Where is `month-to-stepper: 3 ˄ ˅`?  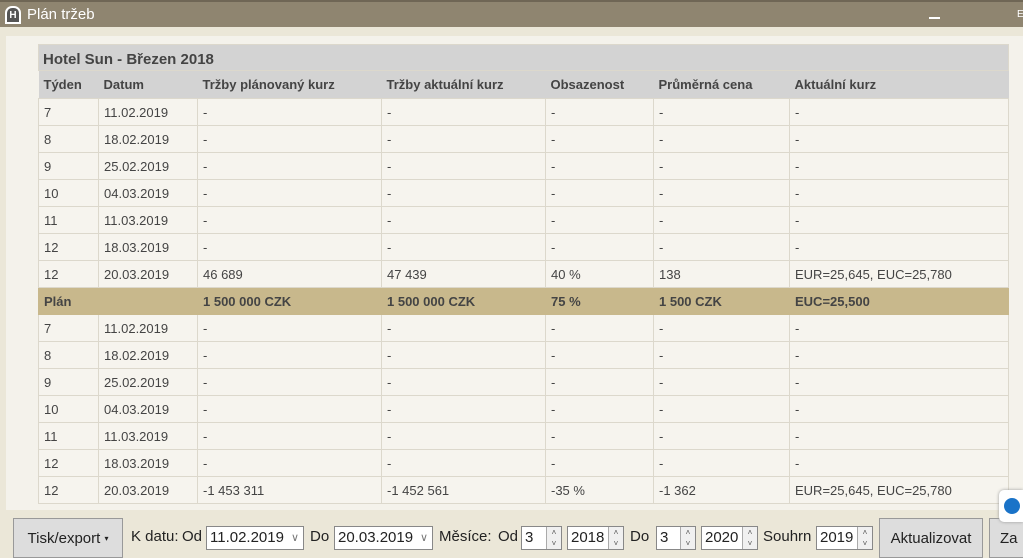 month-to-stepper: 3 ˄ ˅ is located at coordinates (676, 538).